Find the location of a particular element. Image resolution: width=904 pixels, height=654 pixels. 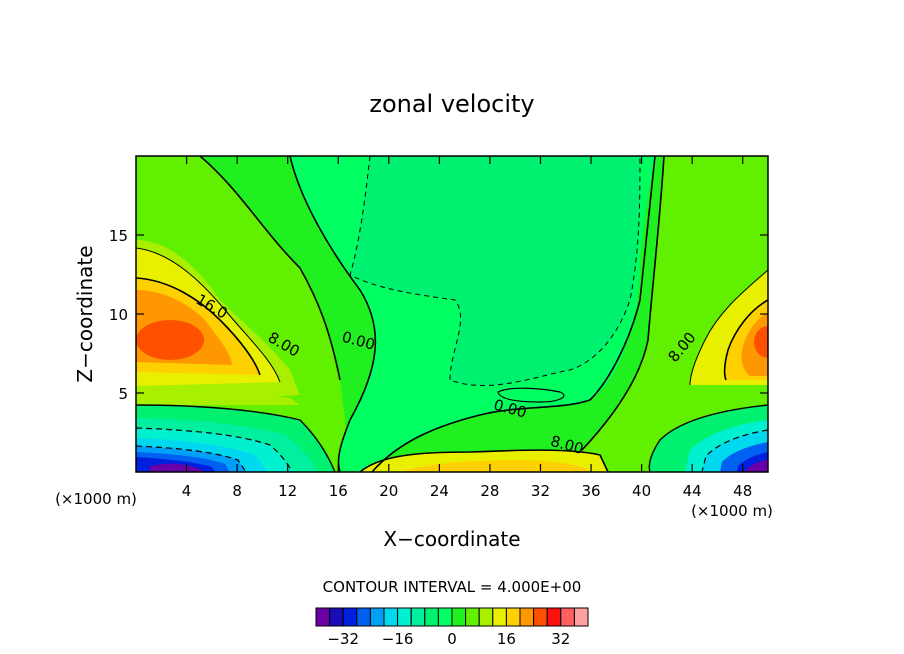

contour-line-neg-dashed is located at coordinates (495, 271).